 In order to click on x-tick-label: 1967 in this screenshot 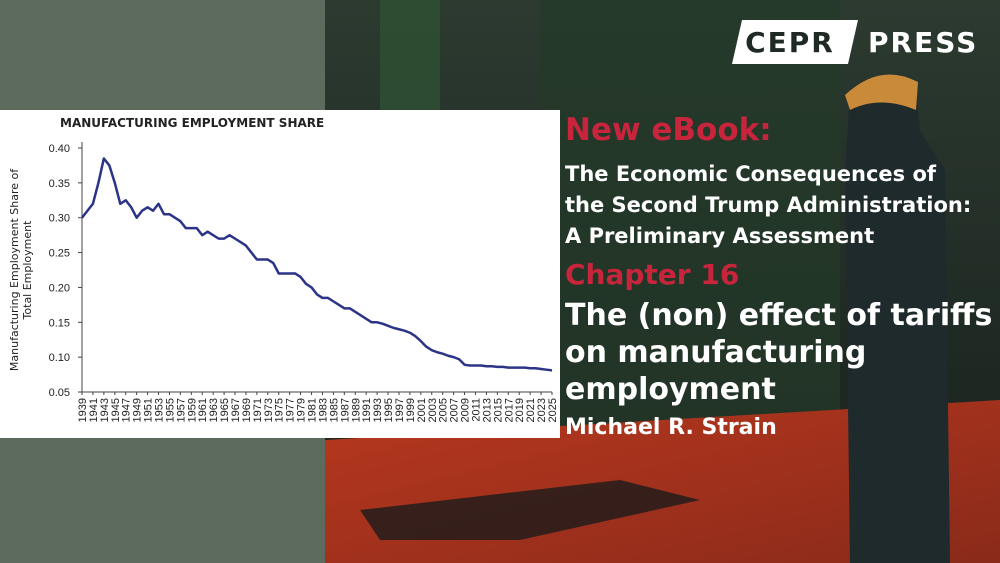, I will do `click(236, 410)`.